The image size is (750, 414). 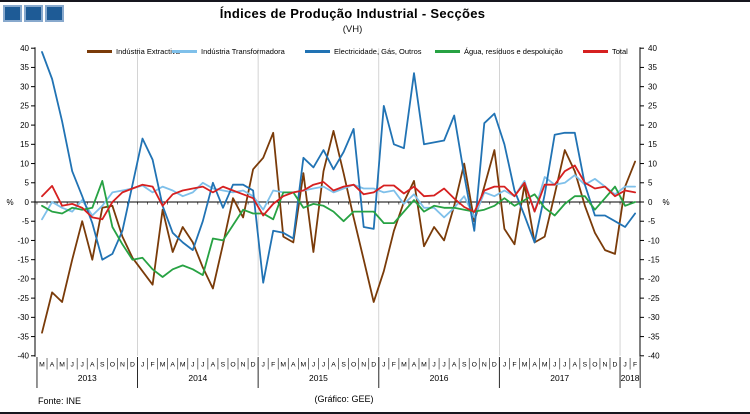 What do you see at coordinates (654, 240) in the screenshot?
I see `y-tick-label: -10` at bounding box center [654, 240].